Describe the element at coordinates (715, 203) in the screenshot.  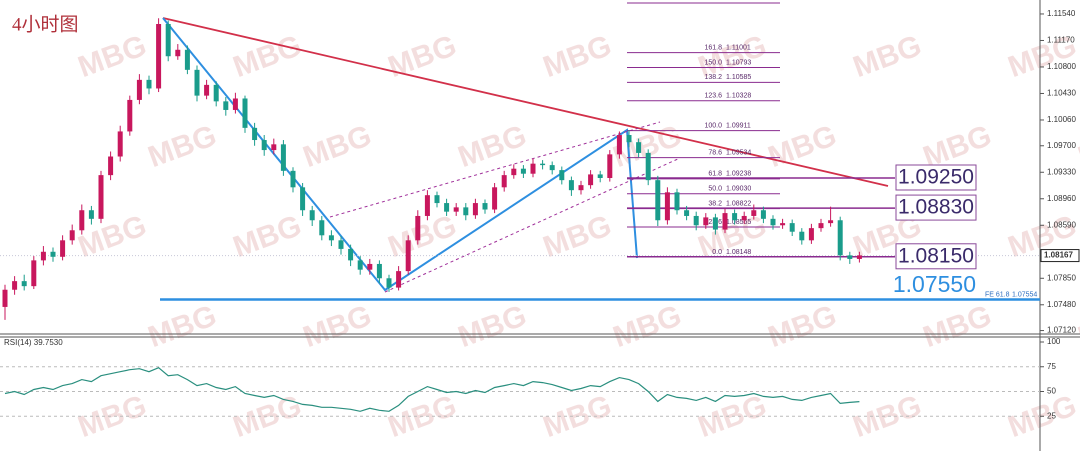
I see `fib-ratio: 38.2` at that location.